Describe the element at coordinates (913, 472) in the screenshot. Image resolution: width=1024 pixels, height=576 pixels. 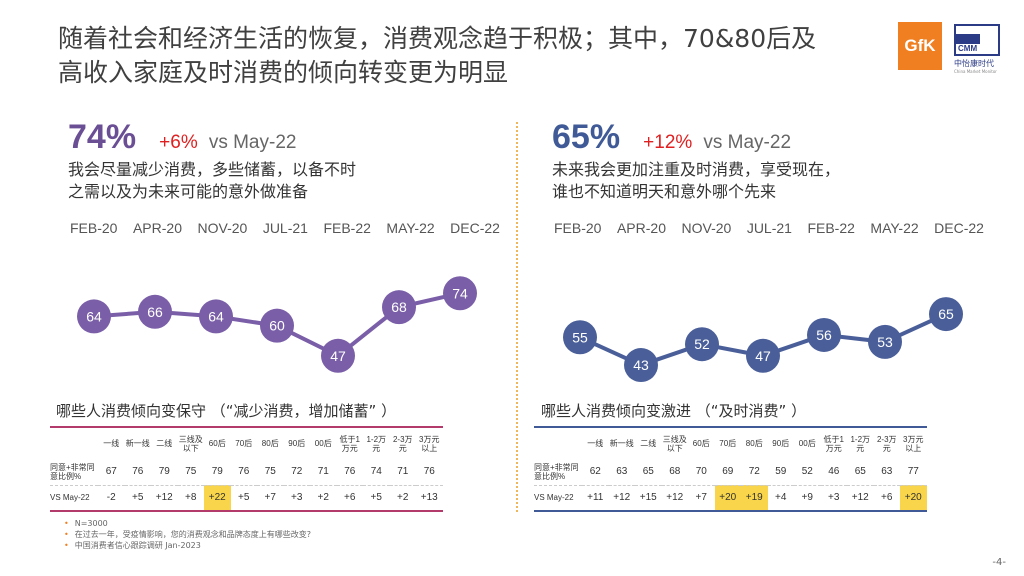
I see `table-cell: 77` at that location.